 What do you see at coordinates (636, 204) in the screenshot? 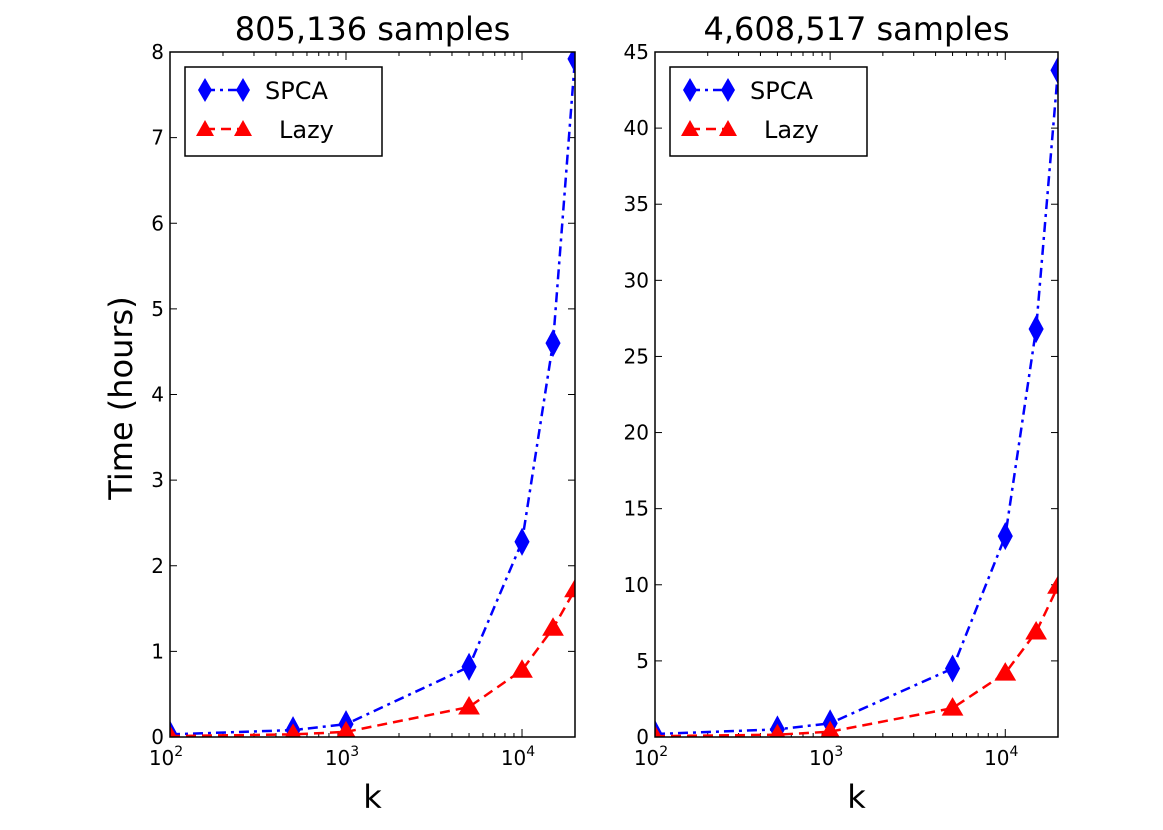
I see `y-tick-label: 35` at bounding box center [636, 204].